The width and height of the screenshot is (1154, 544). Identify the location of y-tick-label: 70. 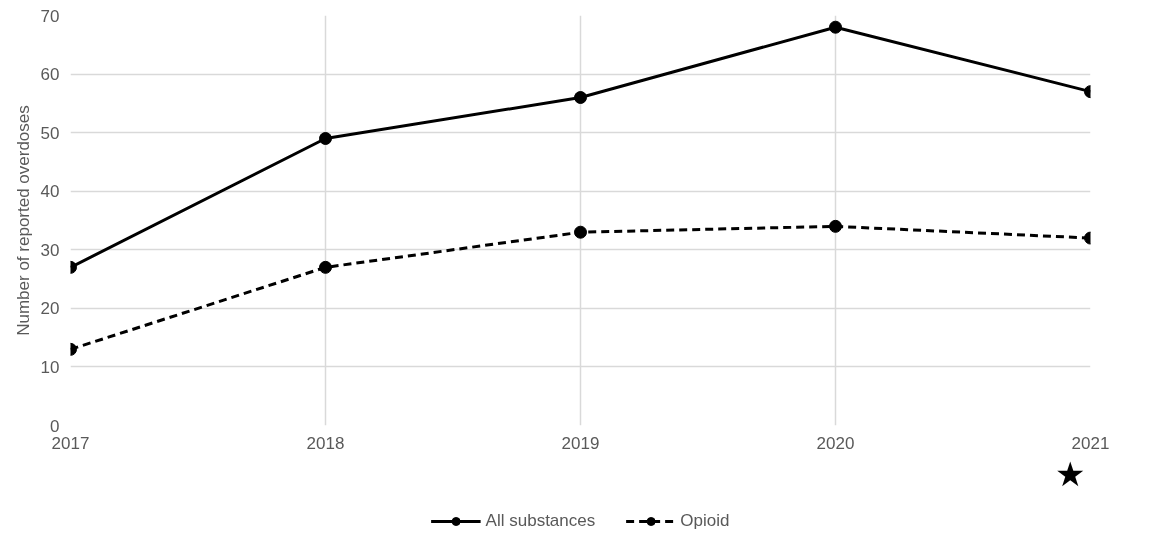
(50, 16).